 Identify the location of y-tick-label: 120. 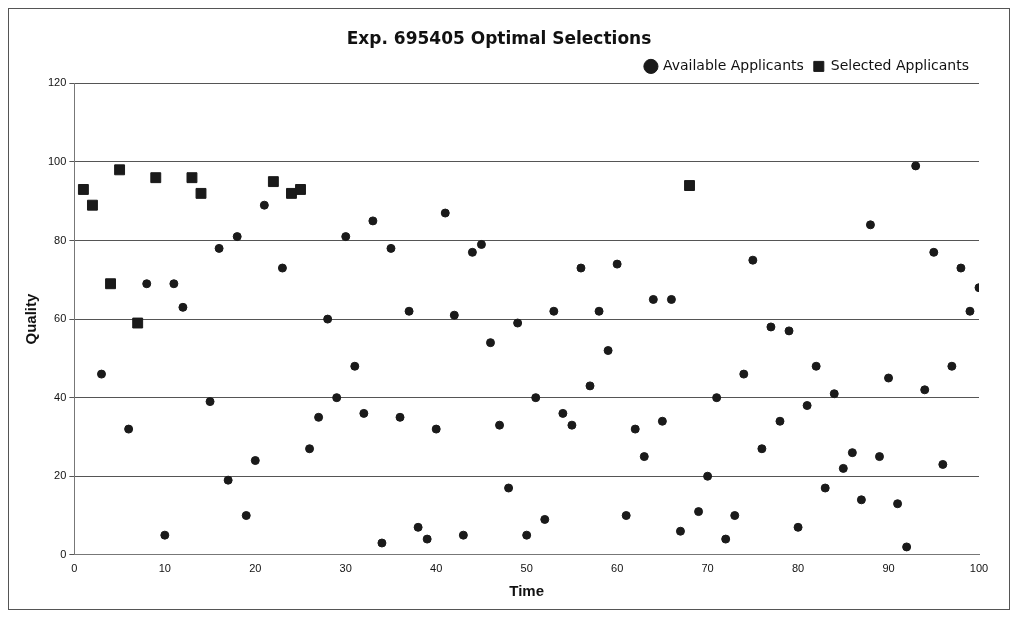
(57, 82).